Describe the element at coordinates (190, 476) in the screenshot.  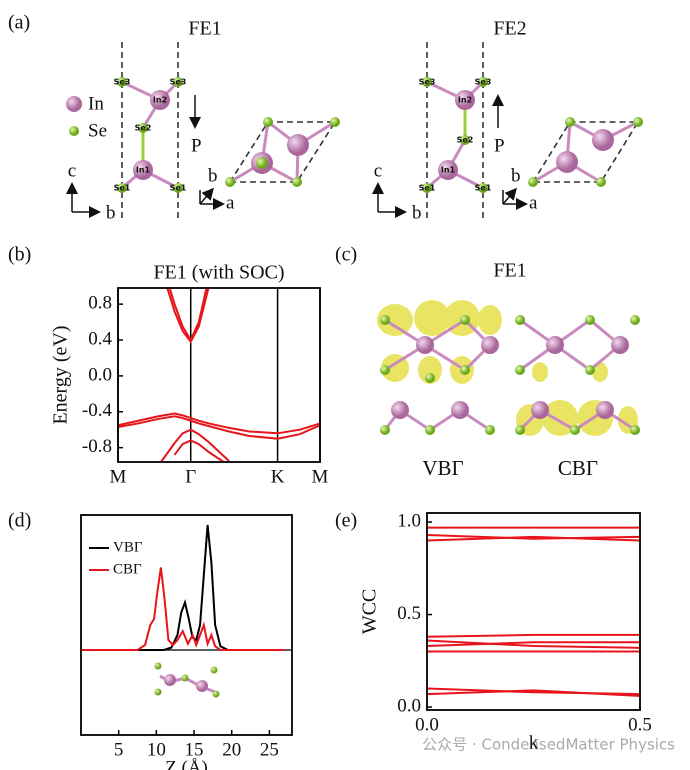
I see `x-tick-label: Γ` at that location.